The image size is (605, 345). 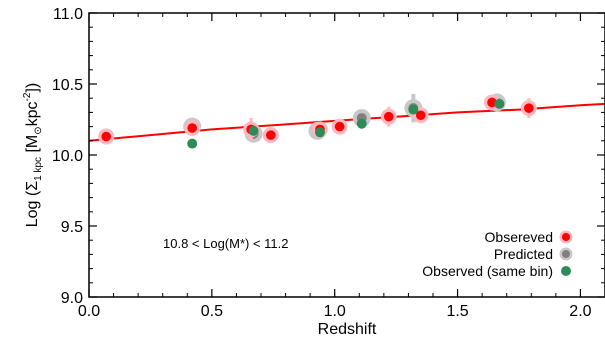 What do you see at coordinates (67, 85) in the screenshot?
I see `y-tick-label: 10.5` at bounding box center [67, 85].